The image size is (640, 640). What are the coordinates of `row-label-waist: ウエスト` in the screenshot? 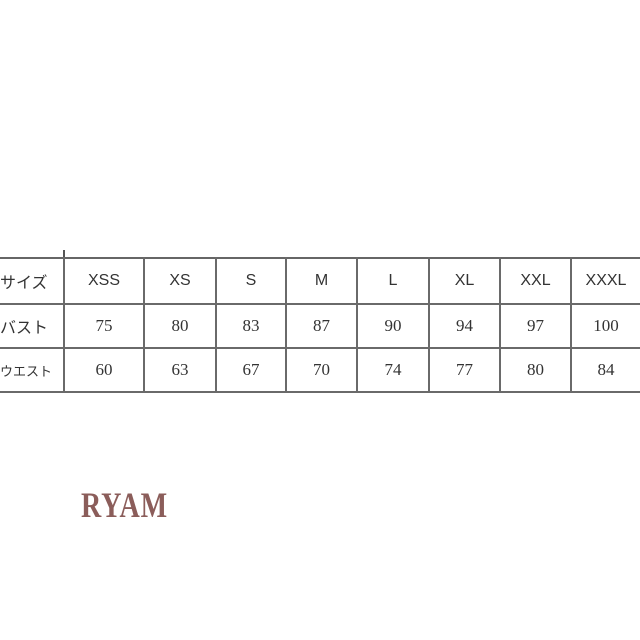 It's located at (32, 370).